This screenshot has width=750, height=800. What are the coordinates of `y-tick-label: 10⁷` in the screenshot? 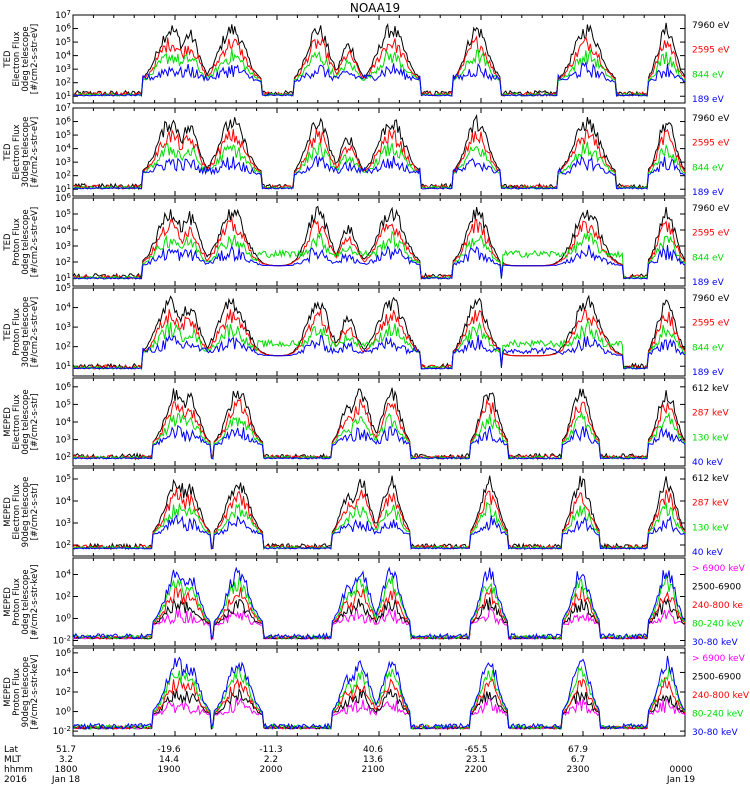 It's located at (63, 108).